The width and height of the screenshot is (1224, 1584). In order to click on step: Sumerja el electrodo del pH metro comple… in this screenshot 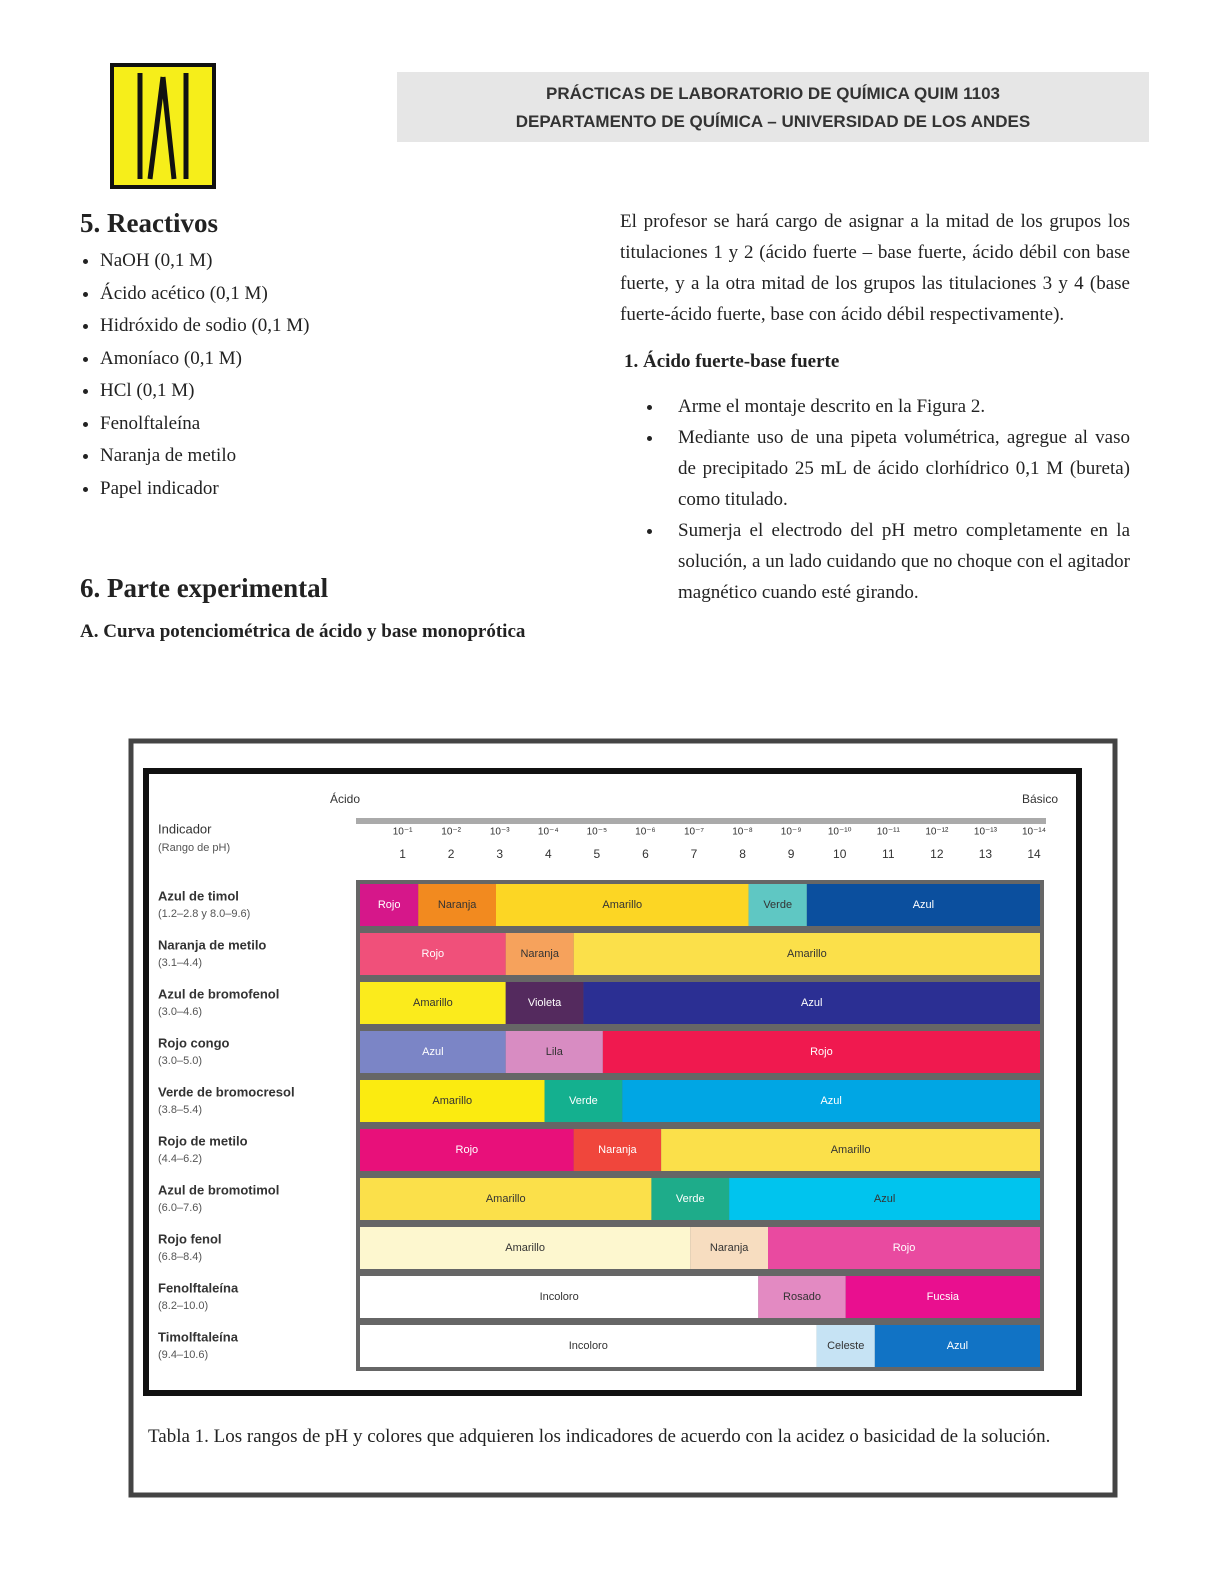, I will do `click(897, 561)`.